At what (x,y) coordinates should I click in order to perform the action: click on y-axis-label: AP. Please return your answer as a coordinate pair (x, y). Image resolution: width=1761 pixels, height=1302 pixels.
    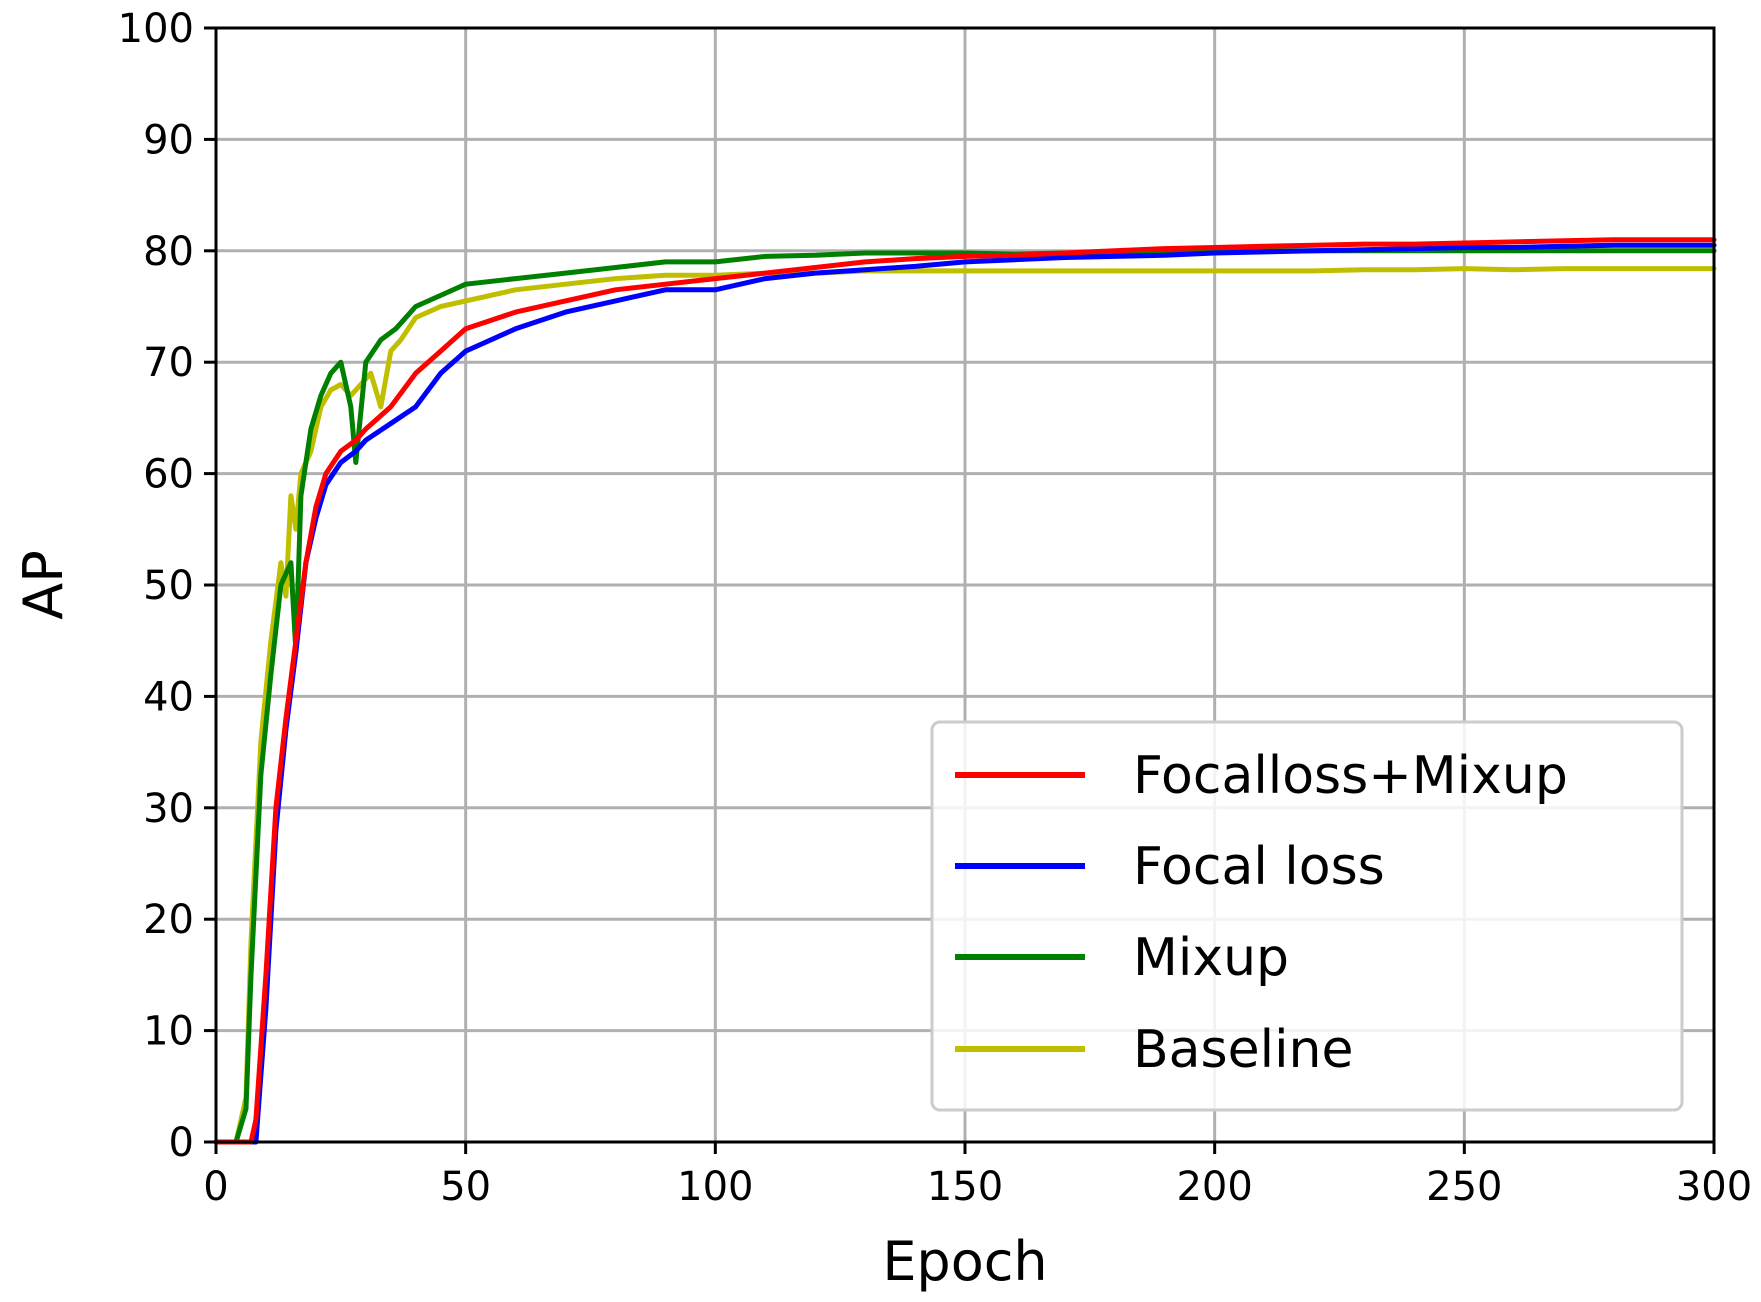
    Looking at the image, I should click on (43, 585).